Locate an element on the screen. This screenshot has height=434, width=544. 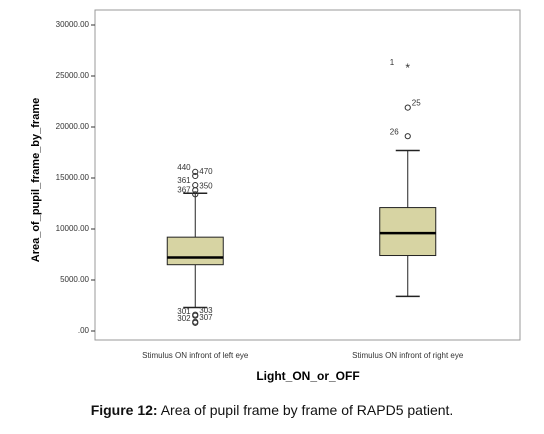
y-tick-label: 10000.00 is located at coordinates (73, 228).